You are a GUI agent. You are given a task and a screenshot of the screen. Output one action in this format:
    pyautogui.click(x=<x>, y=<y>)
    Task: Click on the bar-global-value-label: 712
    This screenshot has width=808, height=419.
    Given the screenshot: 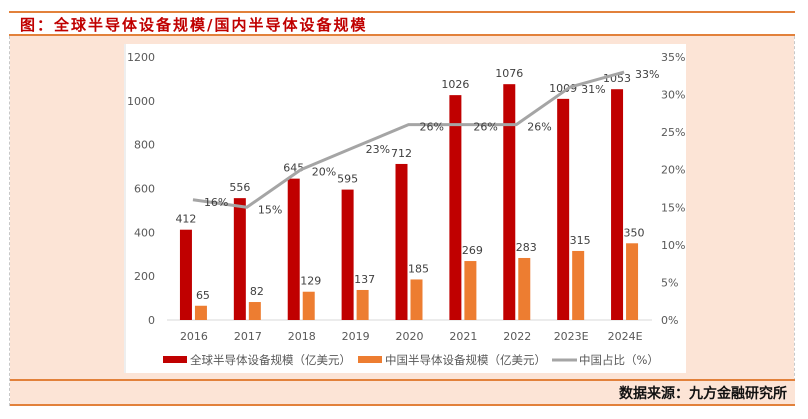 What is the action you would take?
    pyautogui.click(x=401, y=153)
    